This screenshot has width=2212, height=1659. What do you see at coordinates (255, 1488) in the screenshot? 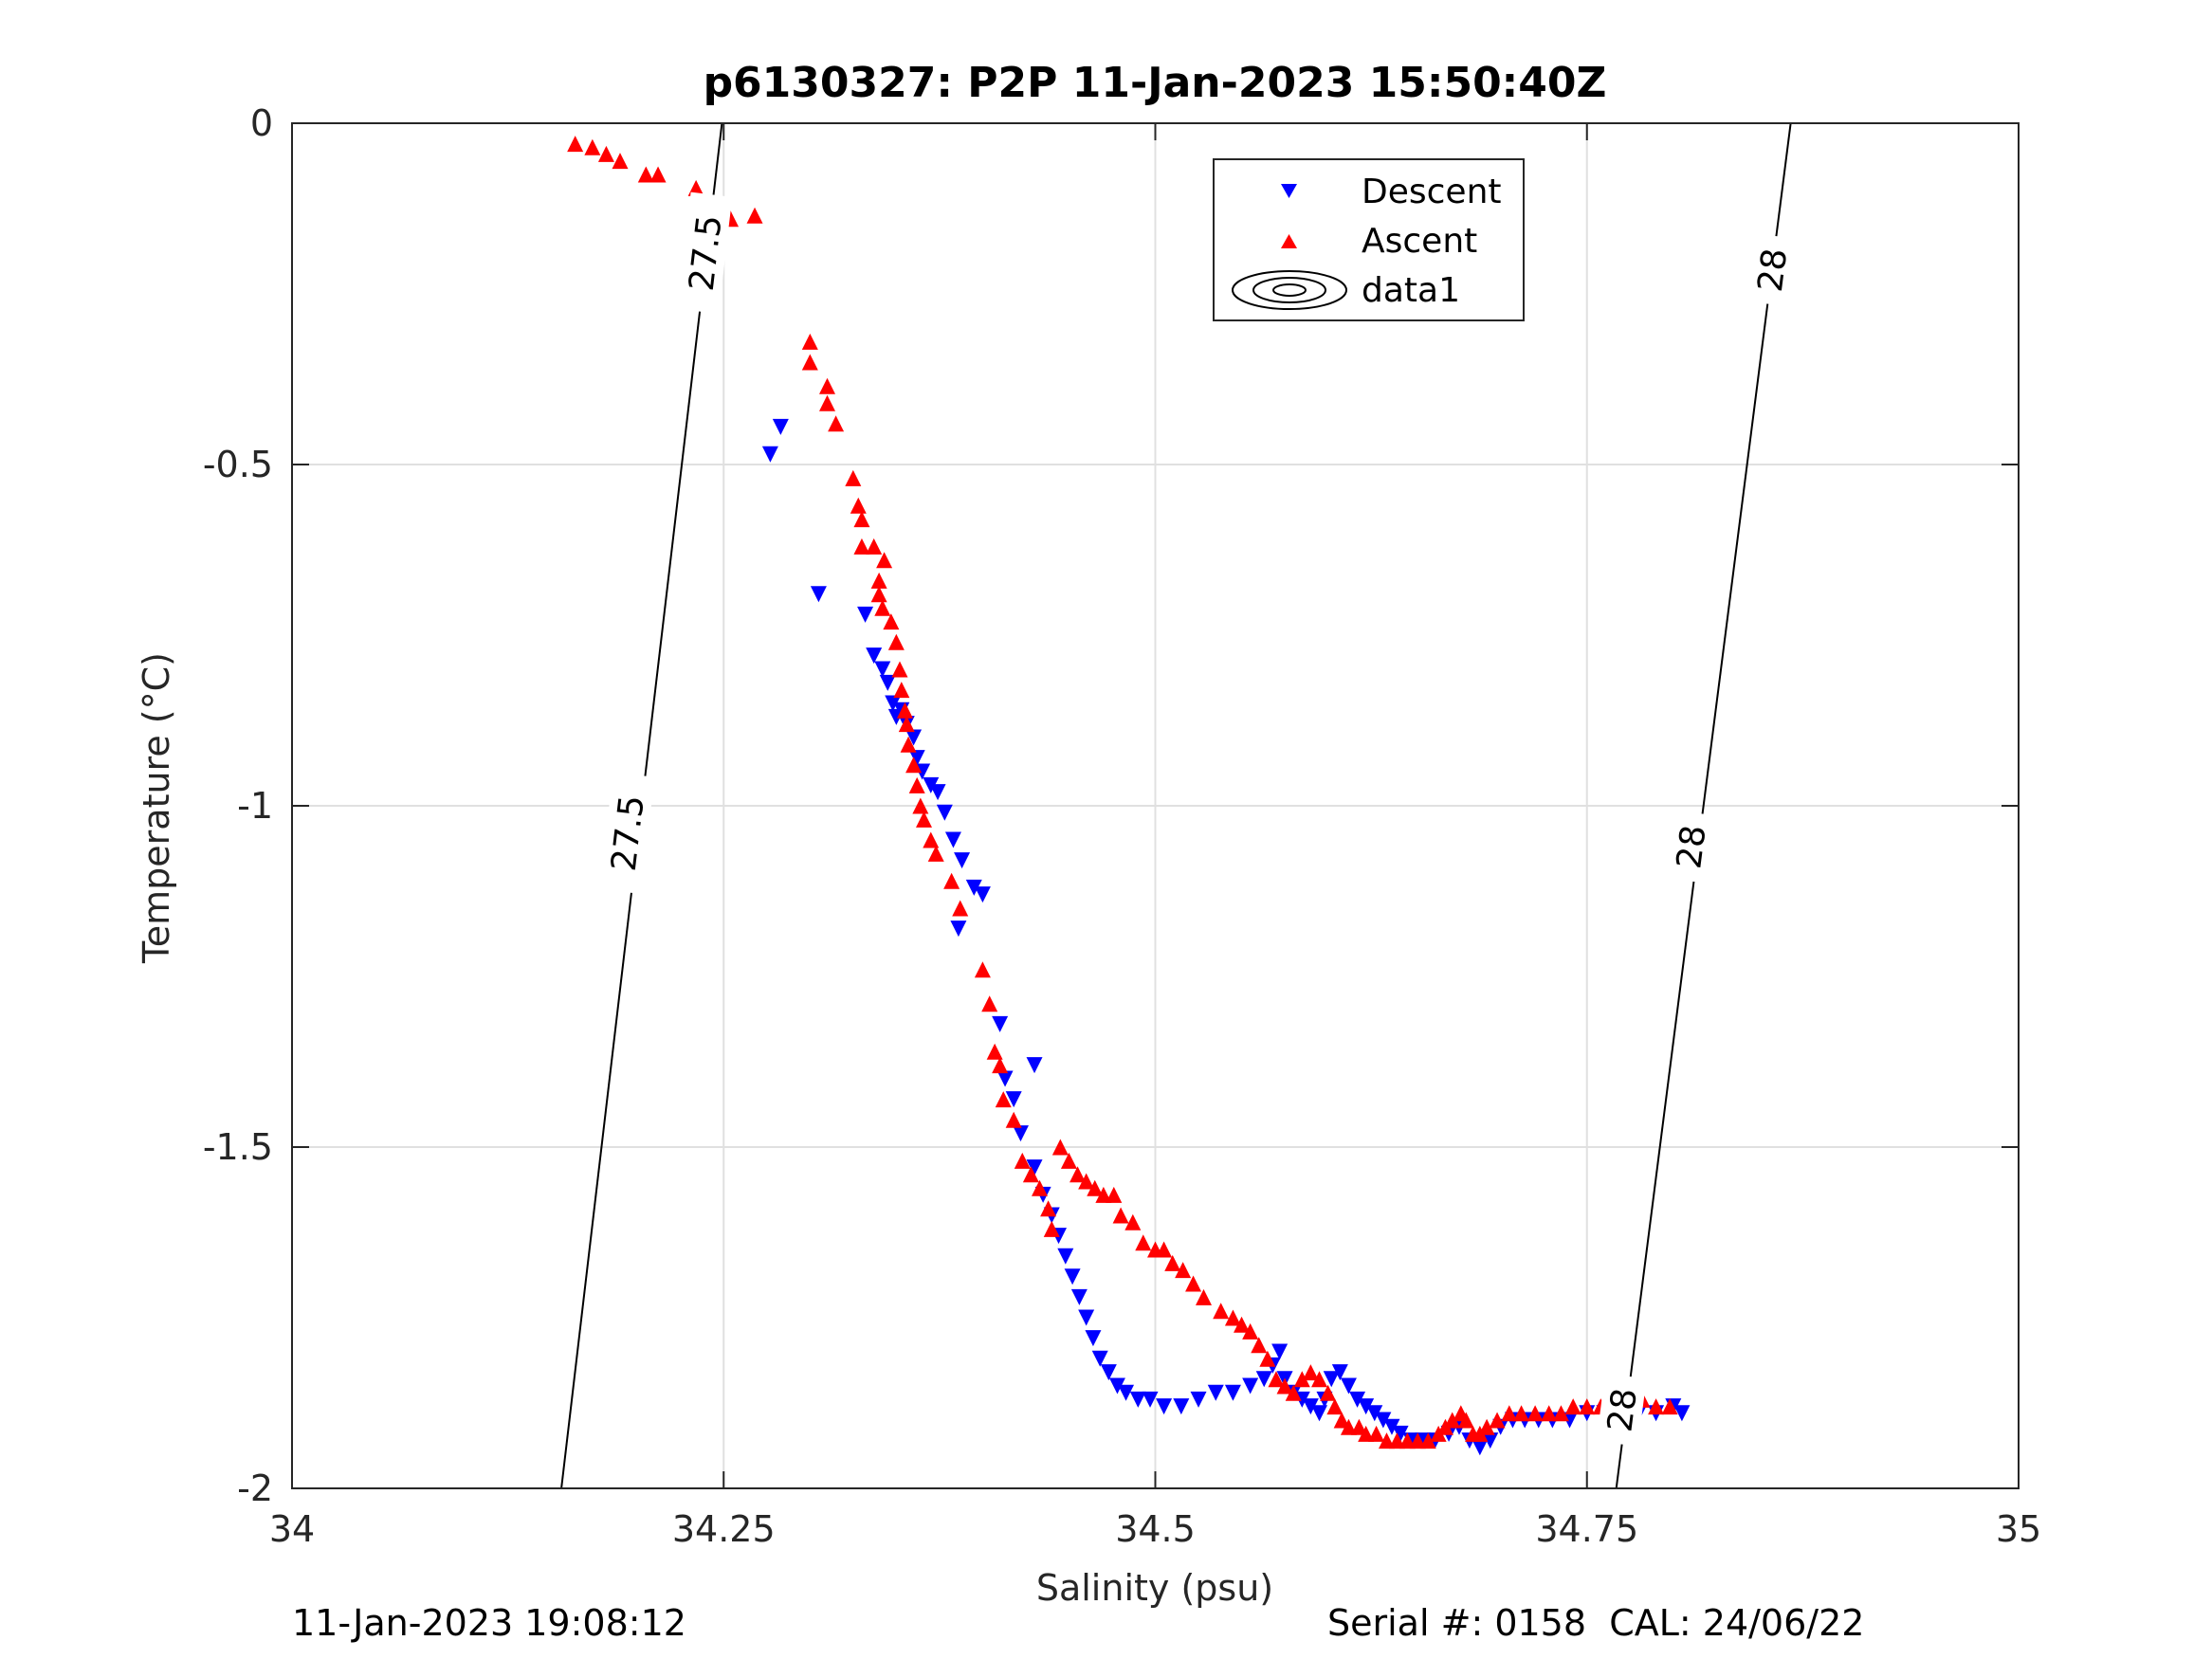
I see `y-tick-label: -2` at bounding box center [255, 1488].